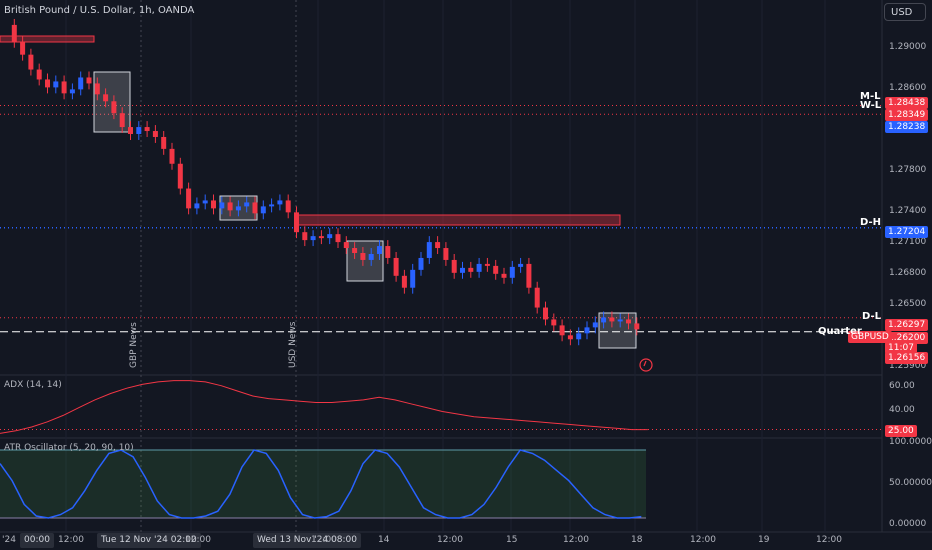 This screenshot has height=550, width=932. What do you see at coordinates (908, 524) in the screenshot?
I see `atr-tick: 0.00000` at bounding box center [908, 524].